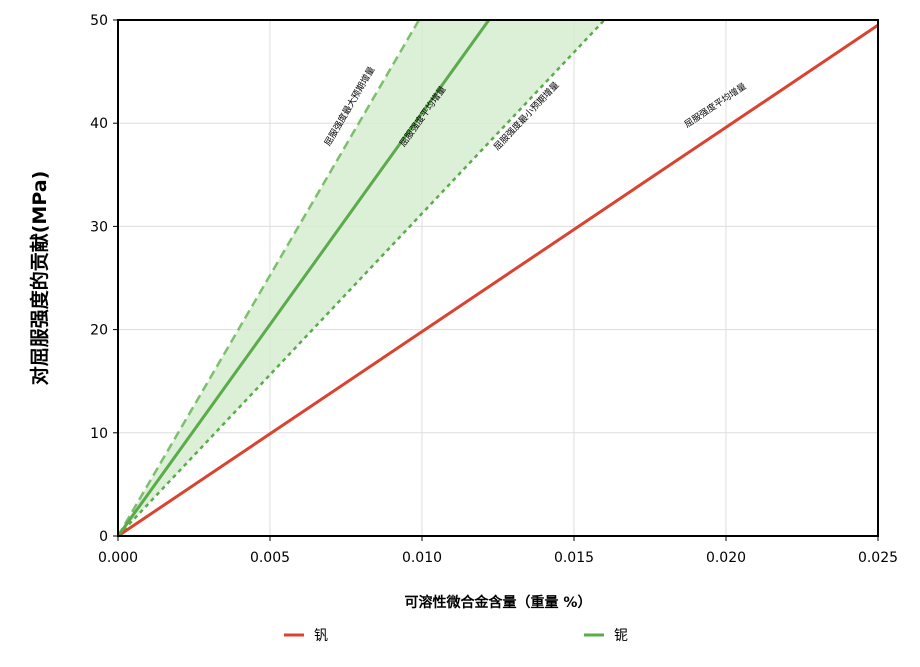 This screenshot has height=667, width=920. Describe the element at coordinates (118, 558) in the screenshot. I see `x-tick-label: 0.000` at that location.